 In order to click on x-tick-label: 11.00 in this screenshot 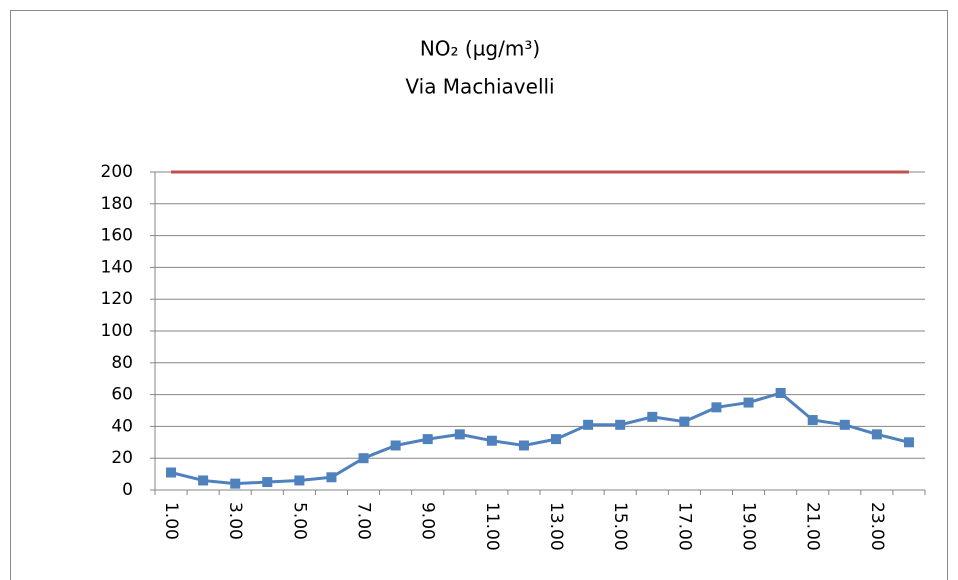, I will do `click(492, 526)`.